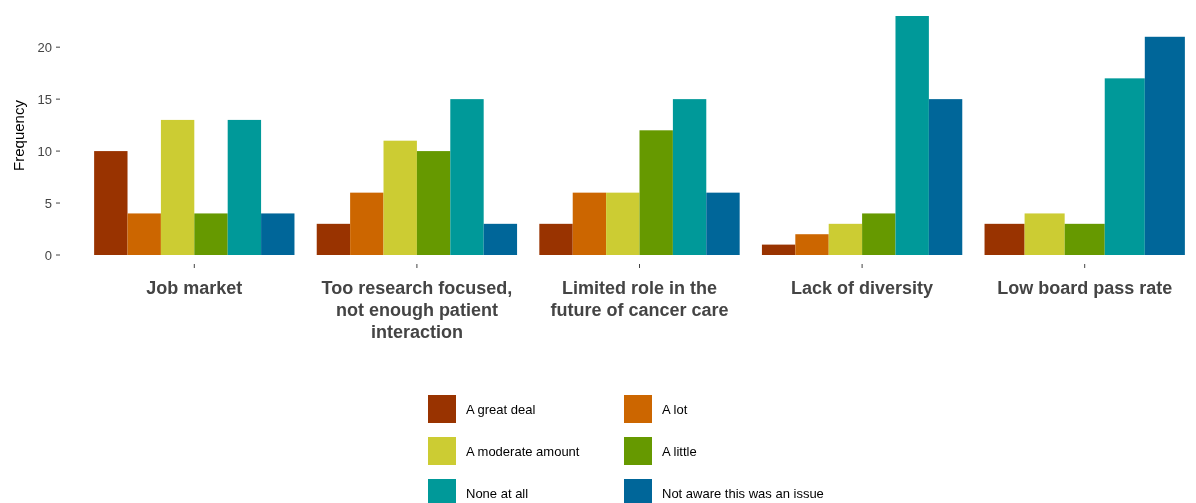  Describe the element at coordinates (194, 288) in the screenshot. I see `x-tick-label: Job market` at that location.